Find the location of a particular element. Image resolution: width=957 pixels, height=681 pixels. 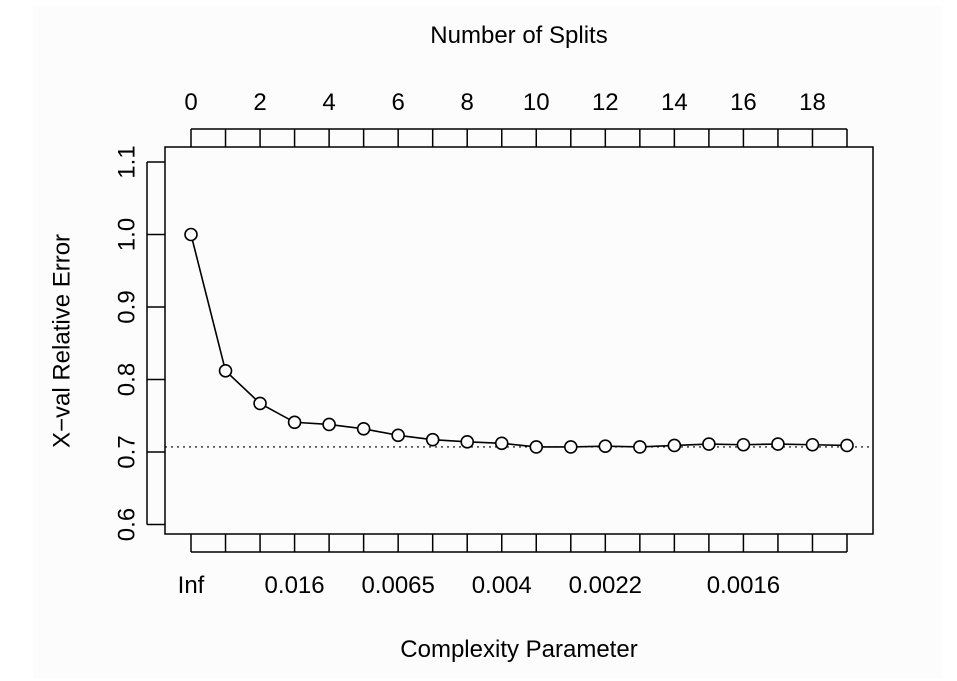

x-tick-label-top: 6 is located at coordinates (397, 102).